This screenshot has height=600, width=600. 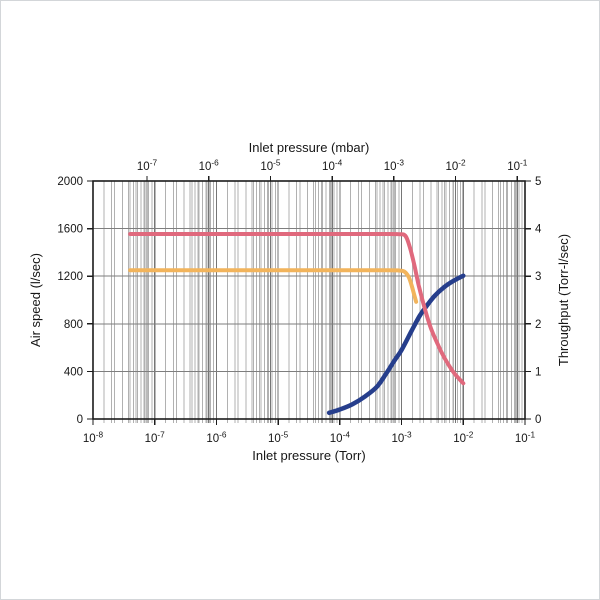 What do you see at coordinates (538, 372) in the screenshot?
I see `right-tick-label: 1` at bounding box center [538, 372].